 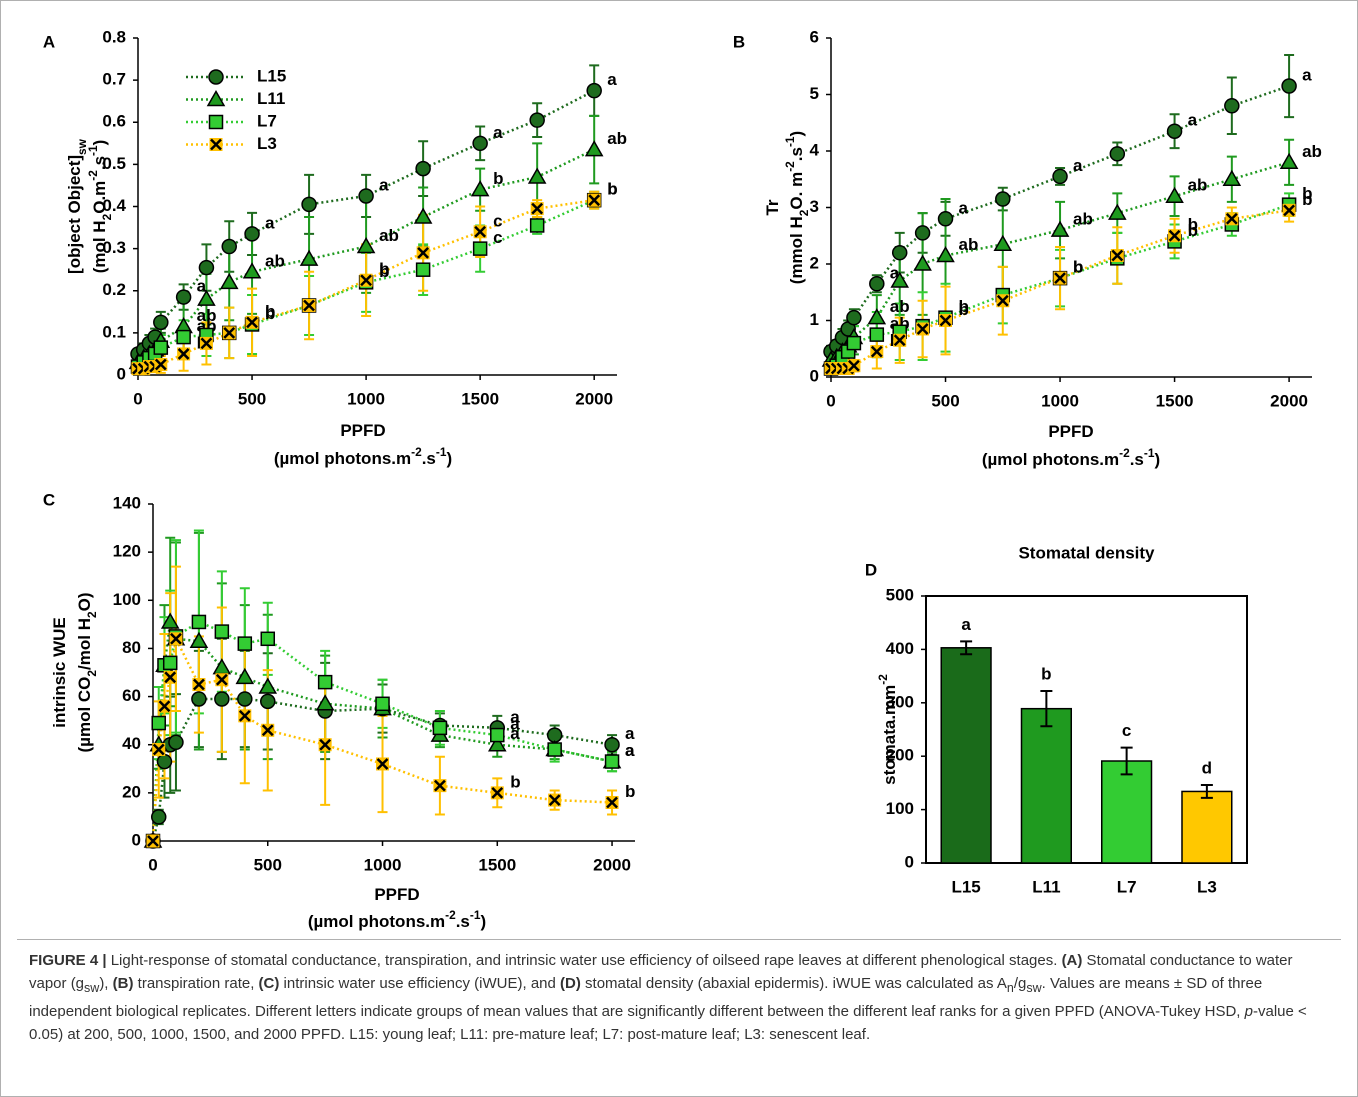 I want to click on y-tick-label: 20, so click(x=131, y=791).